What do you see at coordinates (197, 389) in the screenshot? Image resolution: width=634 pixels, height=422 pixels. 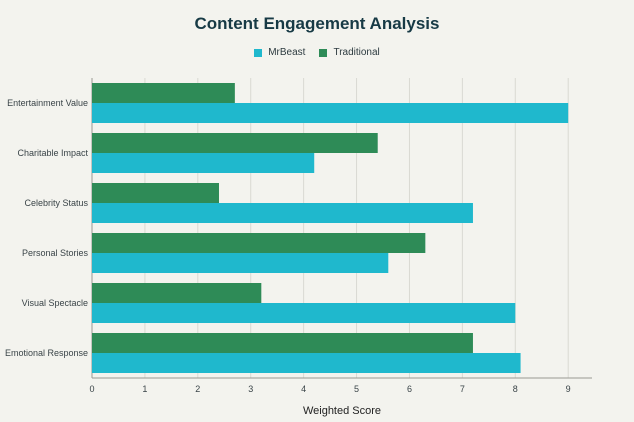 I see `x-tick-label-2: 2` at bounding box center [197, 389].